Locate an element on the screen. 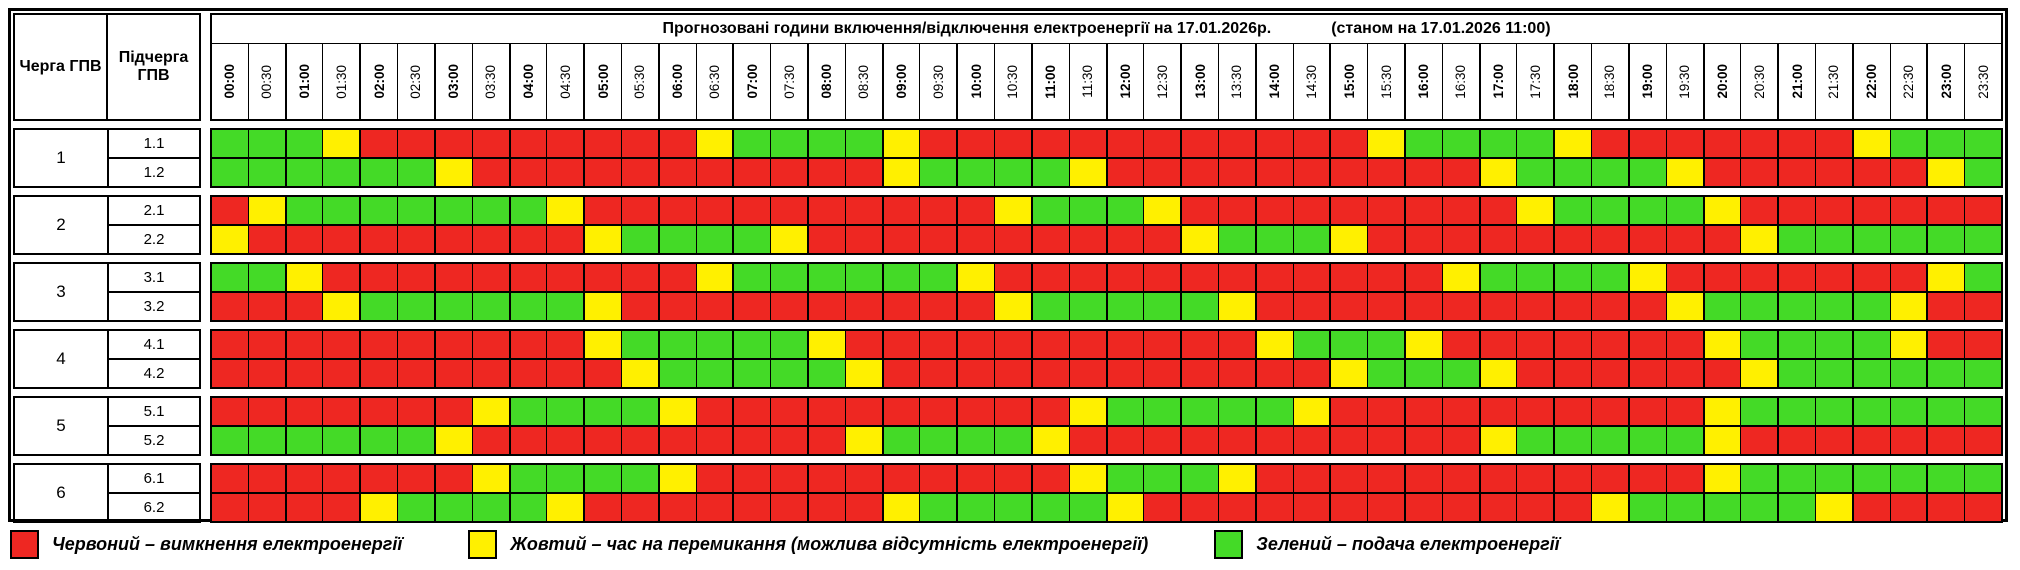  slot-1.2-04:30 is located at coordinates (565, 172).